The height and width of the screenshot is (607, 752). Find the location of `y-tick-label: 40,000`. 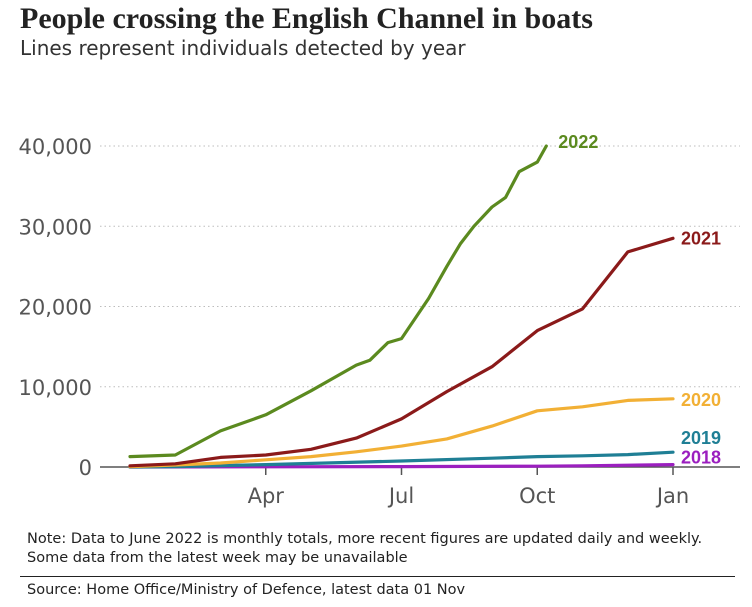

y-tick-label: 40,000 is located at coordinates (55, 147).